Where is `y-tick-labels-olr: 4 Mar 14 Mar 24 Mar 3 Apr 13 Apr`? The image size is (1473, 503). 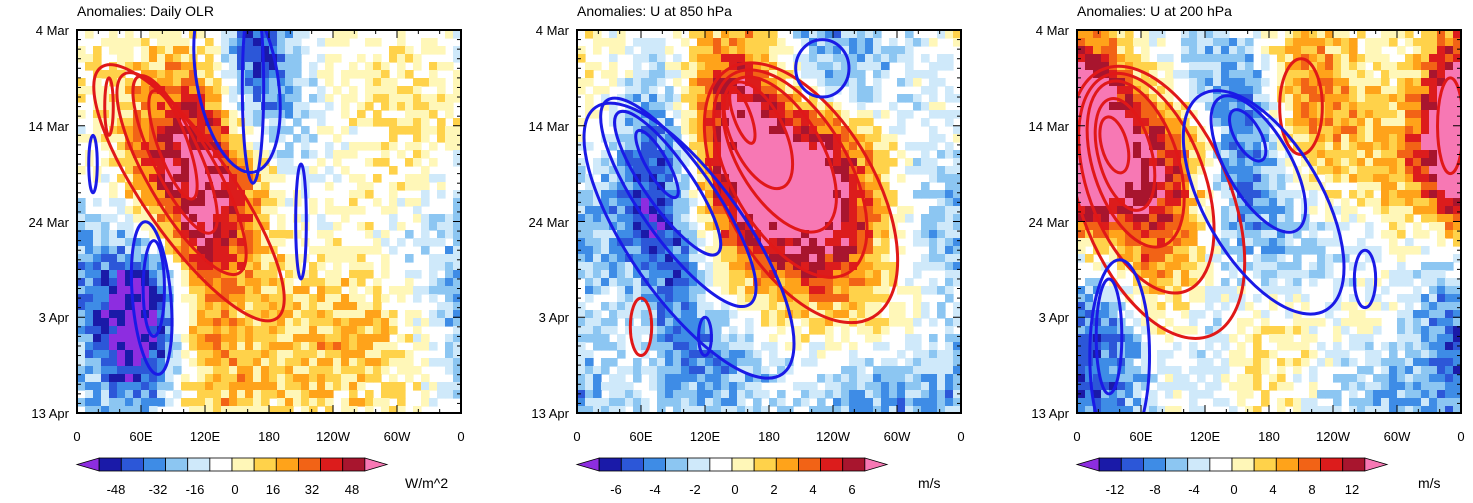
y-tick-labels-olr: 4 Mar 14 Mar 24 Mar 3 Apr 13 Apr is located at coordinates (49, 222).